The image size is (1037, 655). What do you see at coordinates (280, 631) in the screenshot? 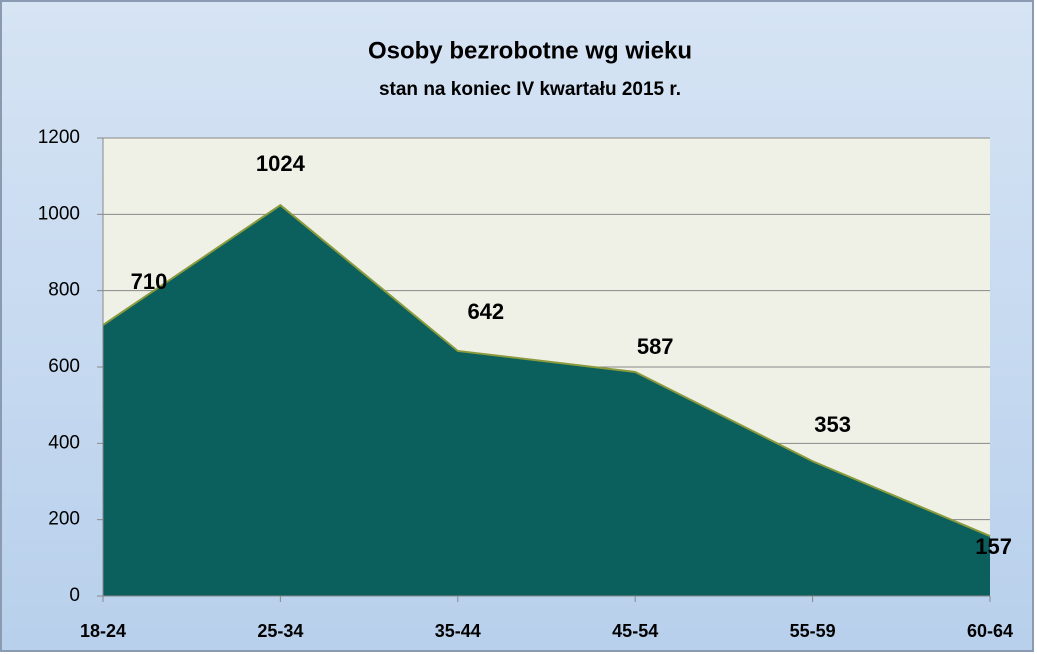
I see `x-tick-label: 25-34` at bounding box center [280, 631].